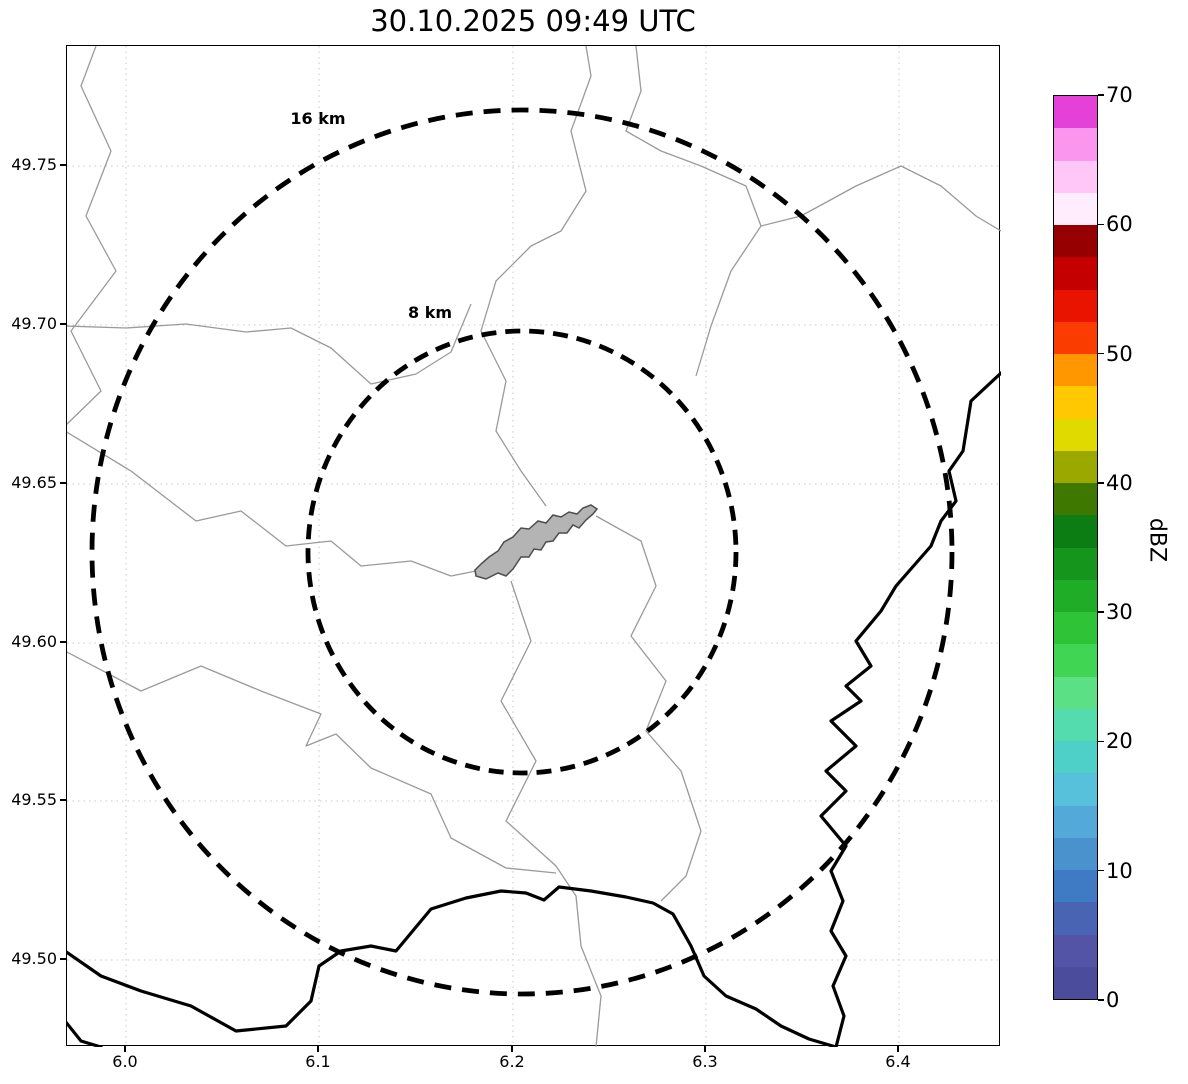  I want to click on y-tick-label: 49.55, so click(34, 799).